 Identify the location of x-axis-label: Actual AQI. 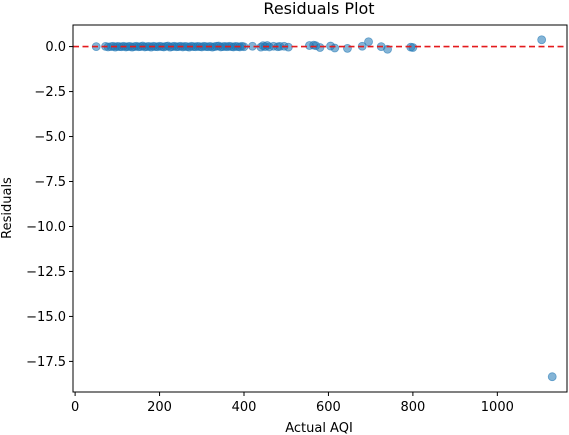
(319, 428).